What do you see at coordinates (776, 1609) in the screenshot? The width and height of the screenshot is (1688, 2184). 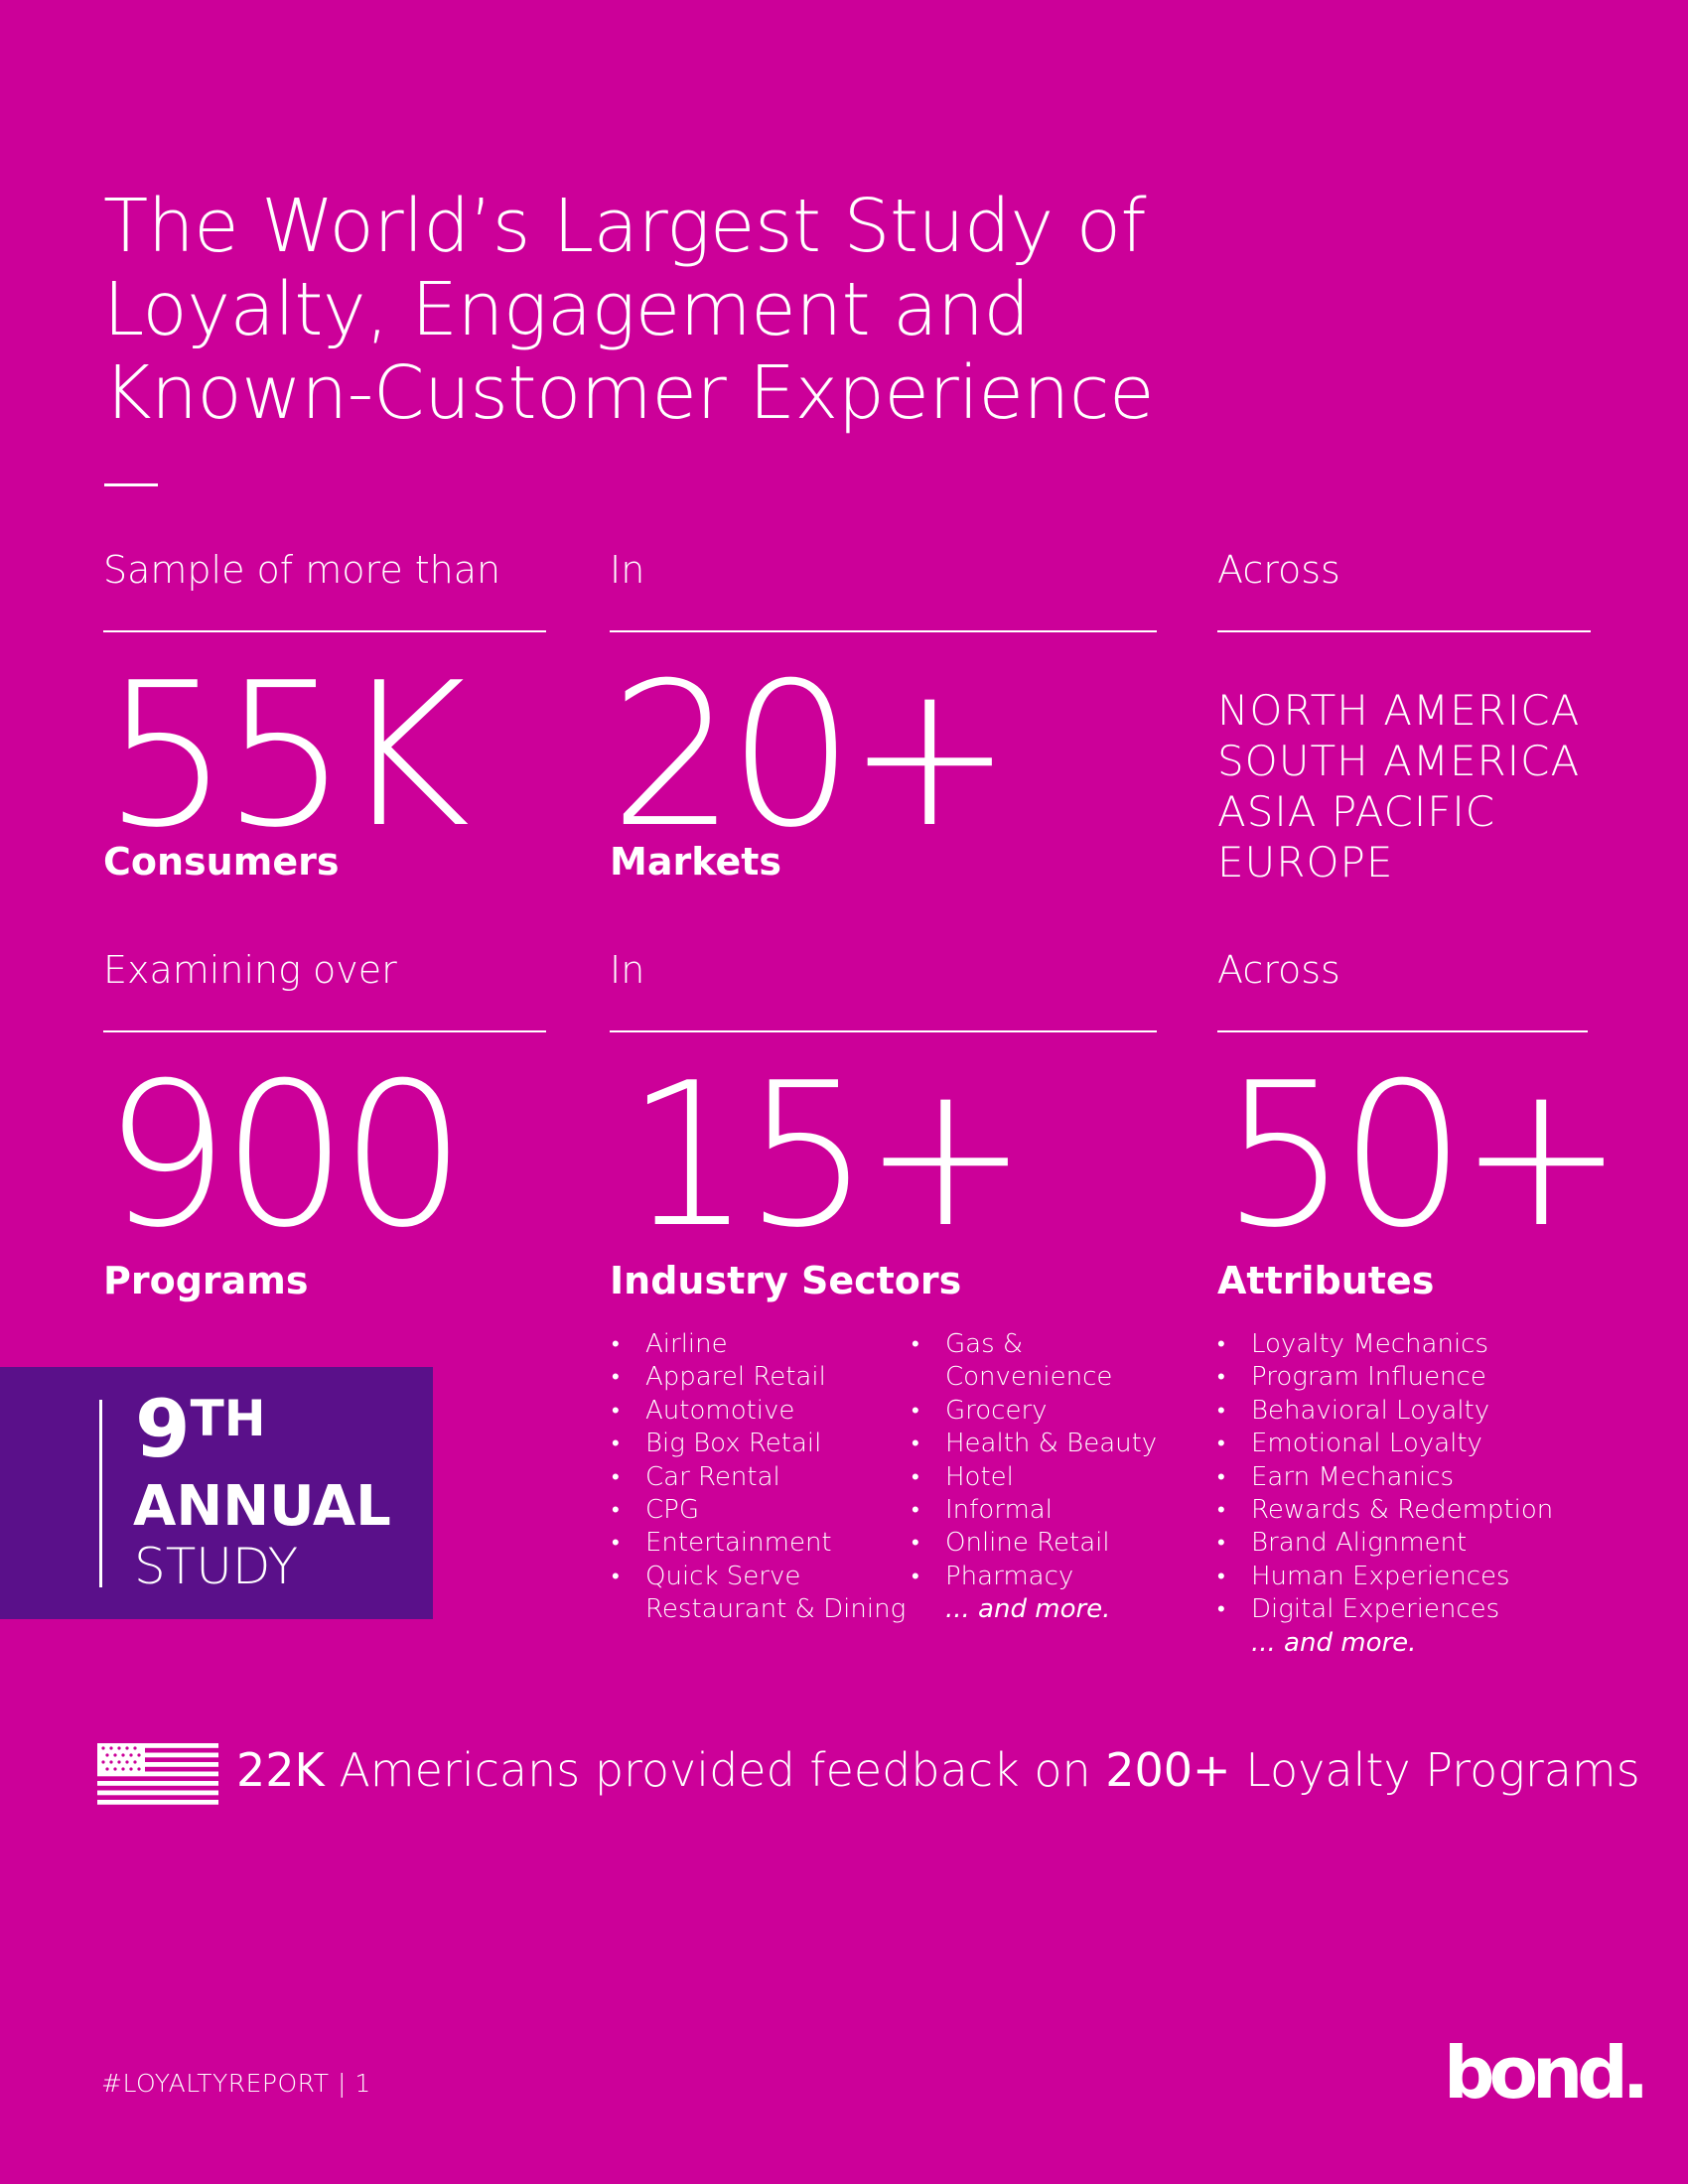 I see `list-item: Restaurant & Dining` at bounding box center [776, 1609].